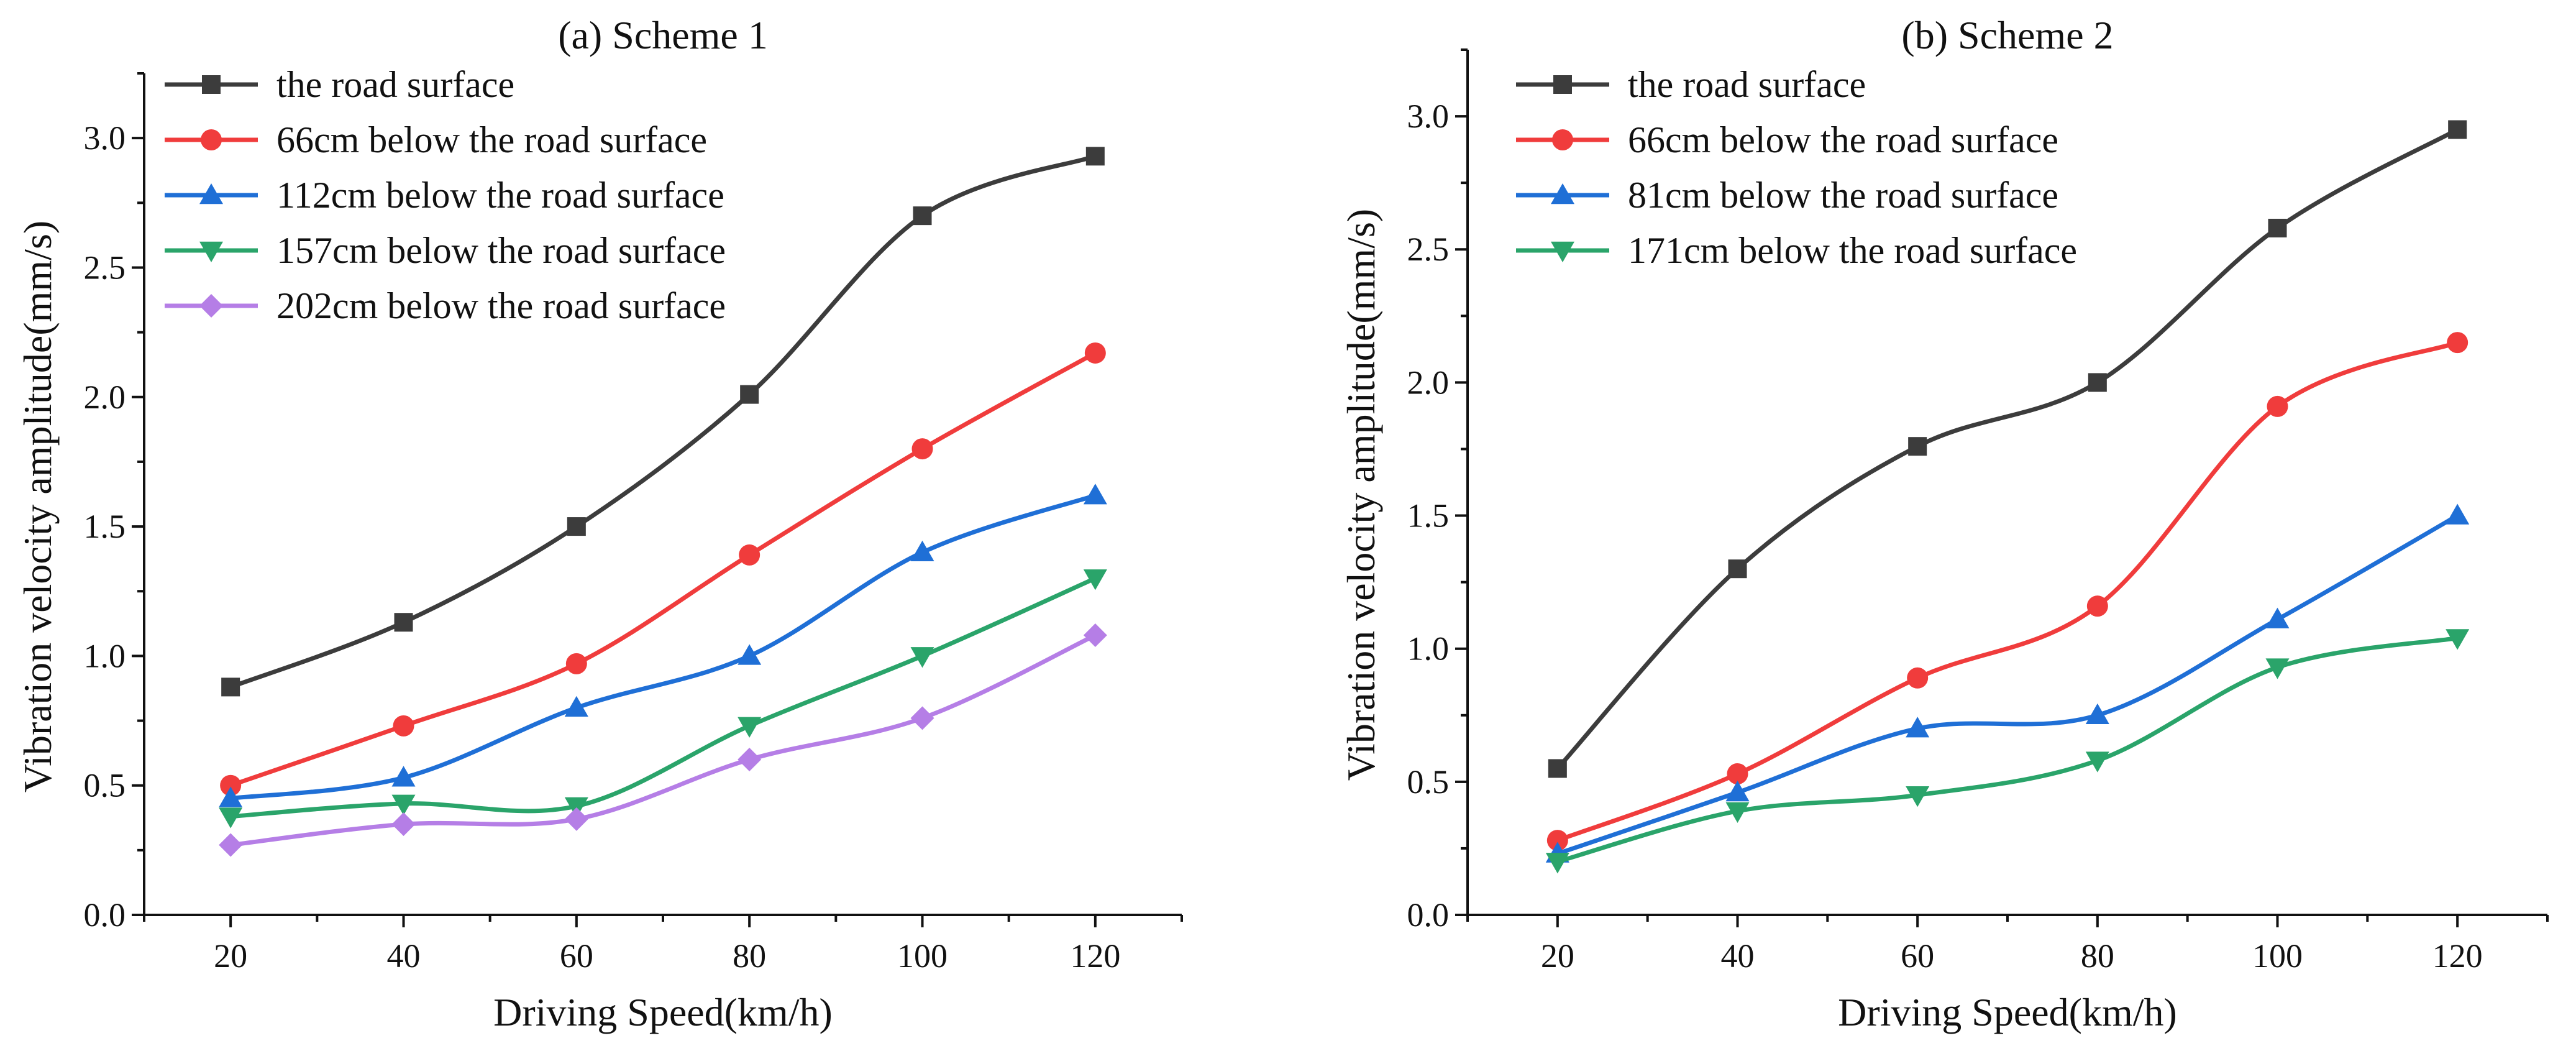 Image resolution: width=2576 pixels, height=1056 pixels. I want to click on legend-item: 81cm below the road surface, so click(1787, 195).